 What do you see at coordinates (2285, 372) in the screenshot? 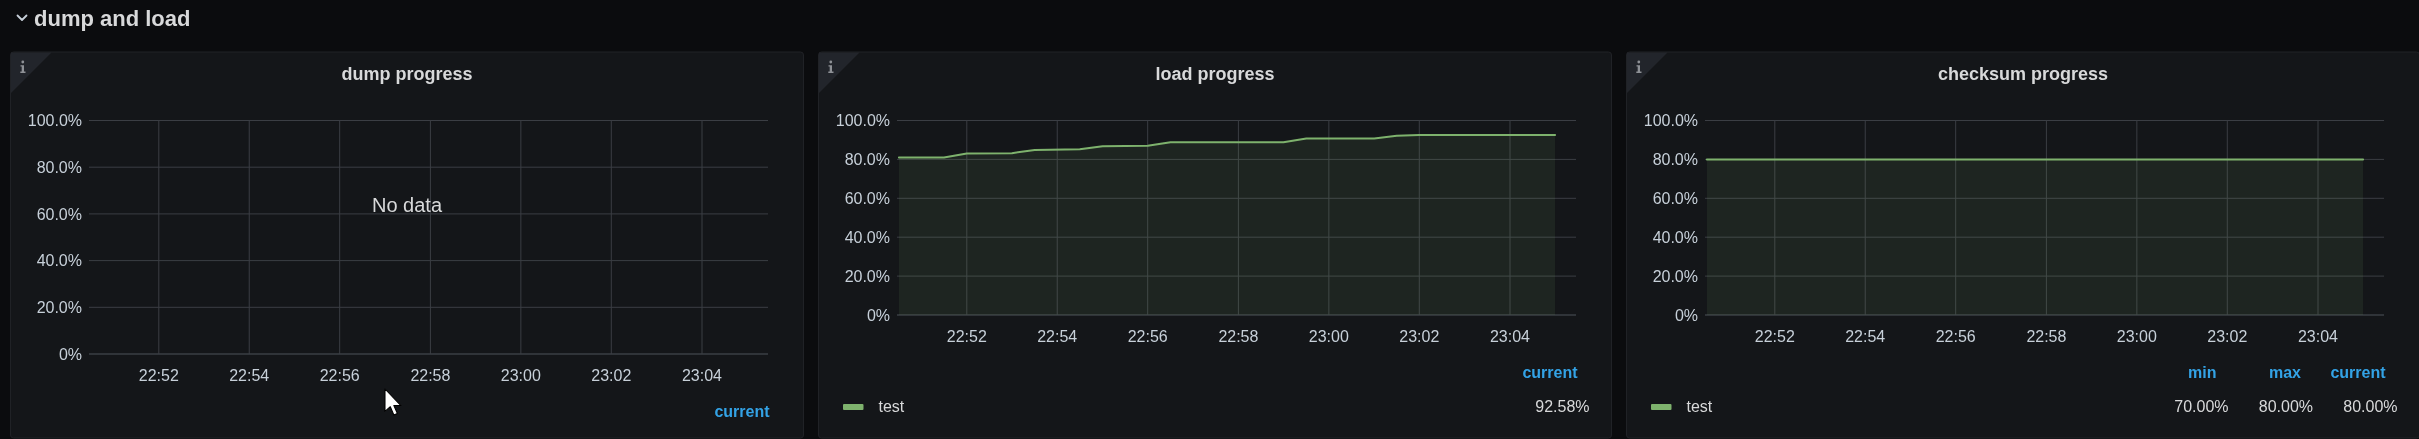
I see `text: max` at bounding box center [2285, 372].